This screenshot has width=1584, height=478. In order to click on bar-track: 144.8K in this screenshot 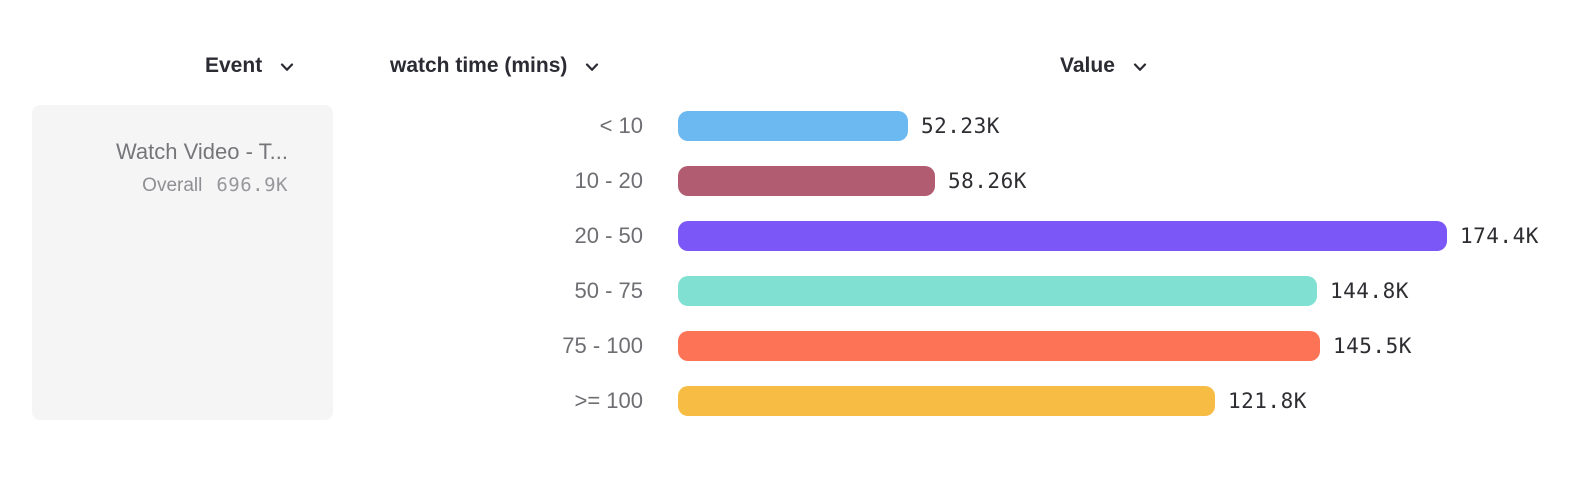, I will do `click(1043, 290)`.